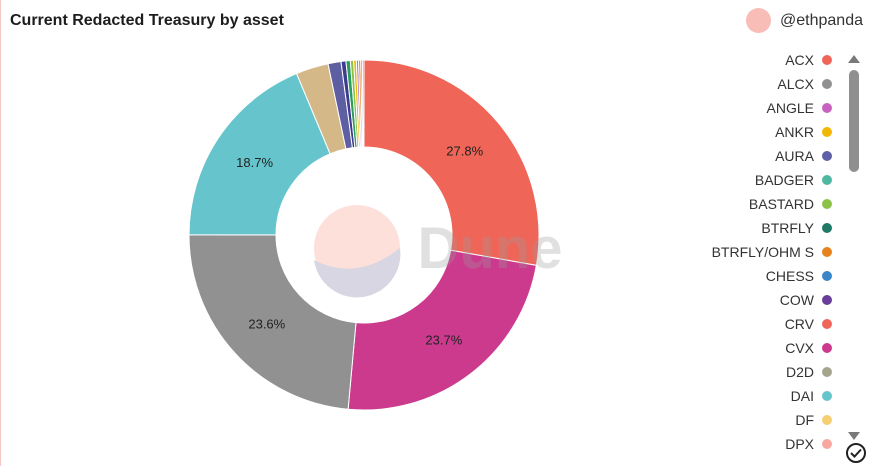  I want to click on author-badge: @ethpanda, so click(804, 20).